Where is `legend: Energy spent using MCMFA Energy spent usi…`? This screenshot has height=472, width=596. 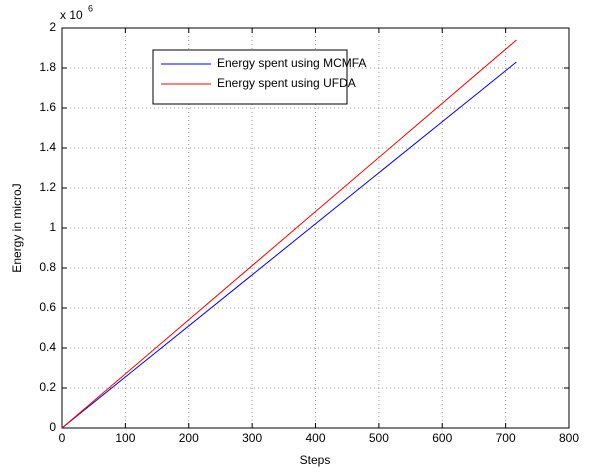 legend: Energy spent using MCMFA Energy spent usi… is located at coordinates (259, 77).